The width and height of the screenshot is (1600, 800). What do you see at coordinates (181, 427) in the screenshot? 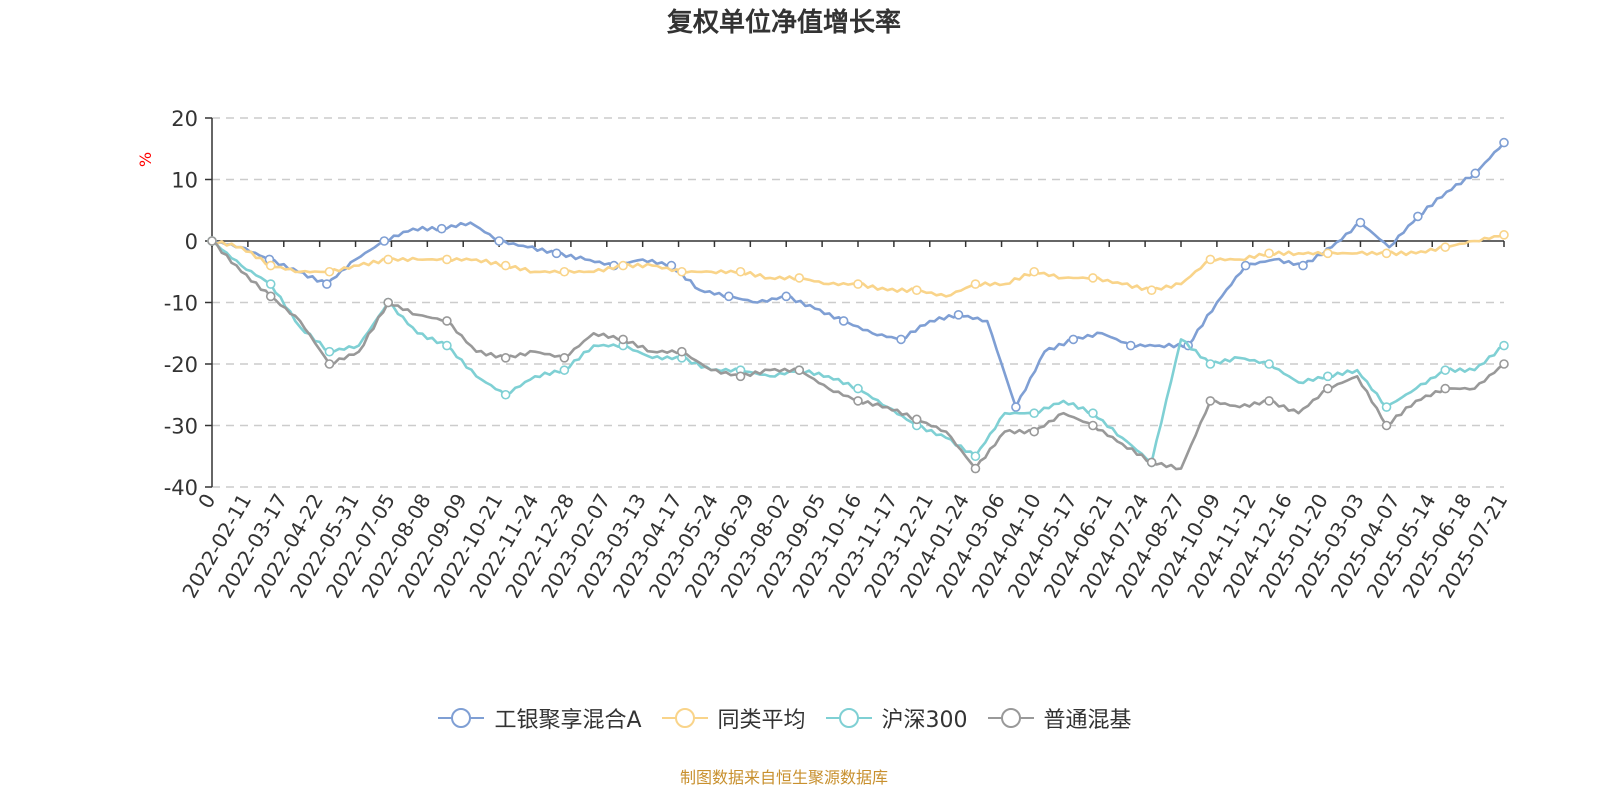
I see `y-tick-label: -30` at bounding box center [181, 427].